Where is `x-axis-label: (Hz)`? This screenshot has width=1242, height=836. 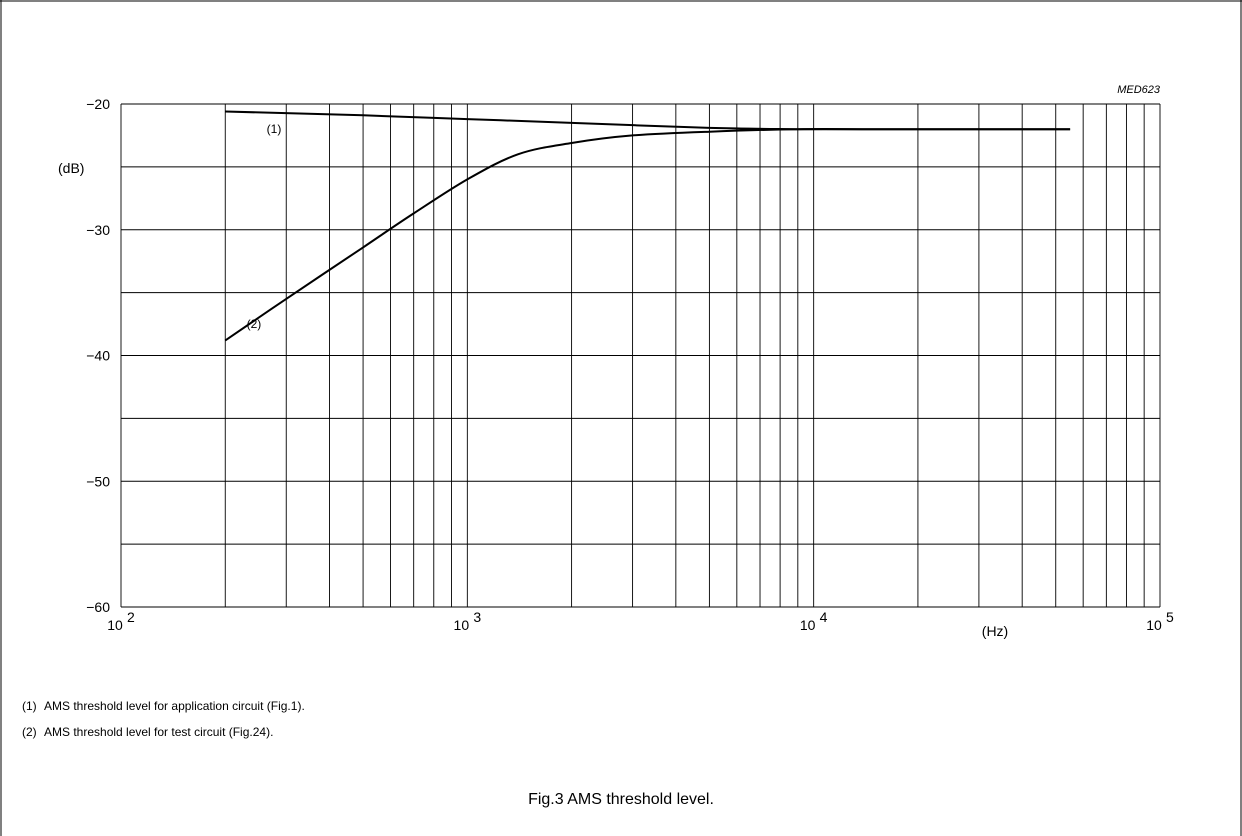 x-axis-label: (Hz) is located at coordinates (995, 631).